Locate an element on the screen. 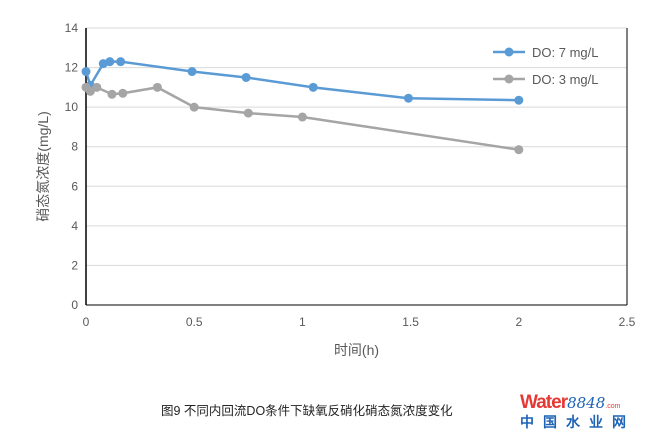  x-axis-label: 时间(h) is located at coordinates (356, 350).